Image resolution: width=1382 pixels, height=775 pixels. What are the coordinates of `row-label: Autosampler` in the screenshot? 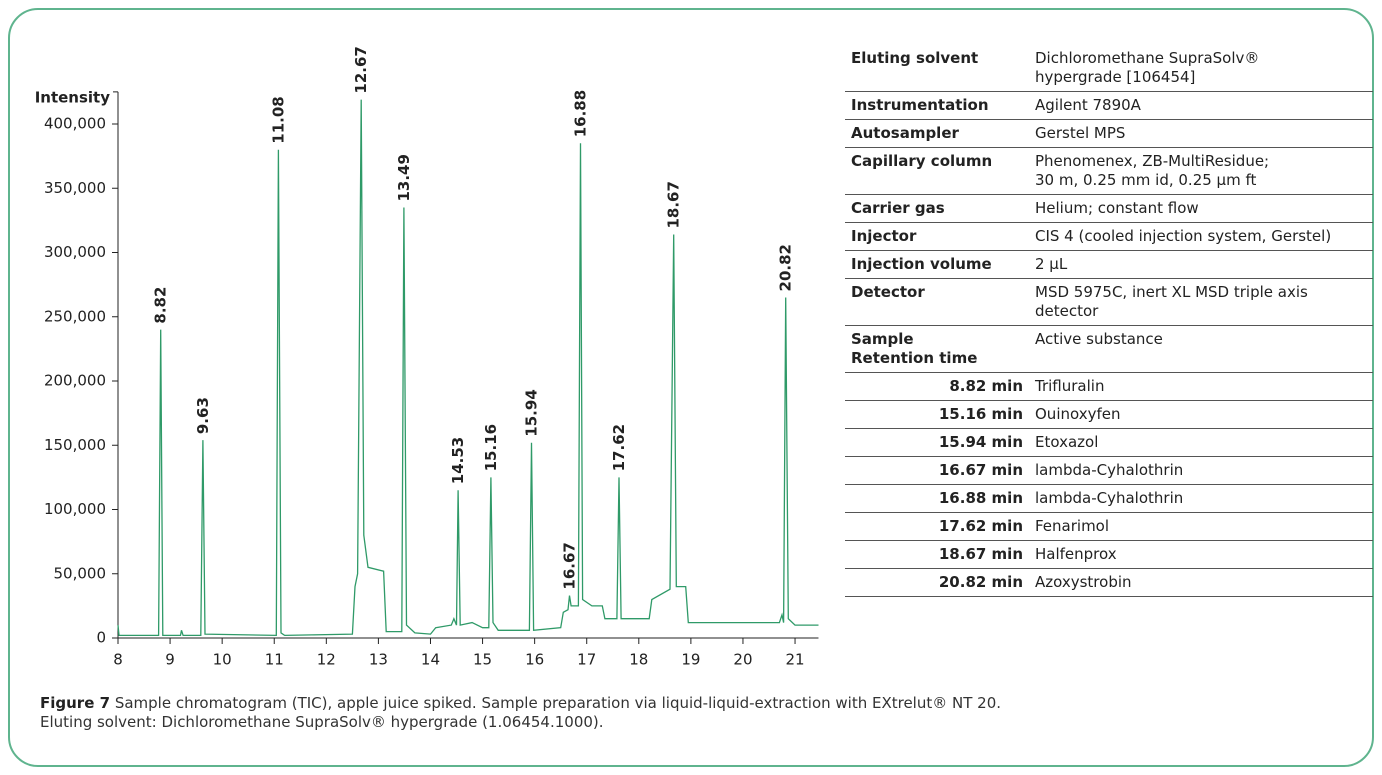 It's located at (937, 133).